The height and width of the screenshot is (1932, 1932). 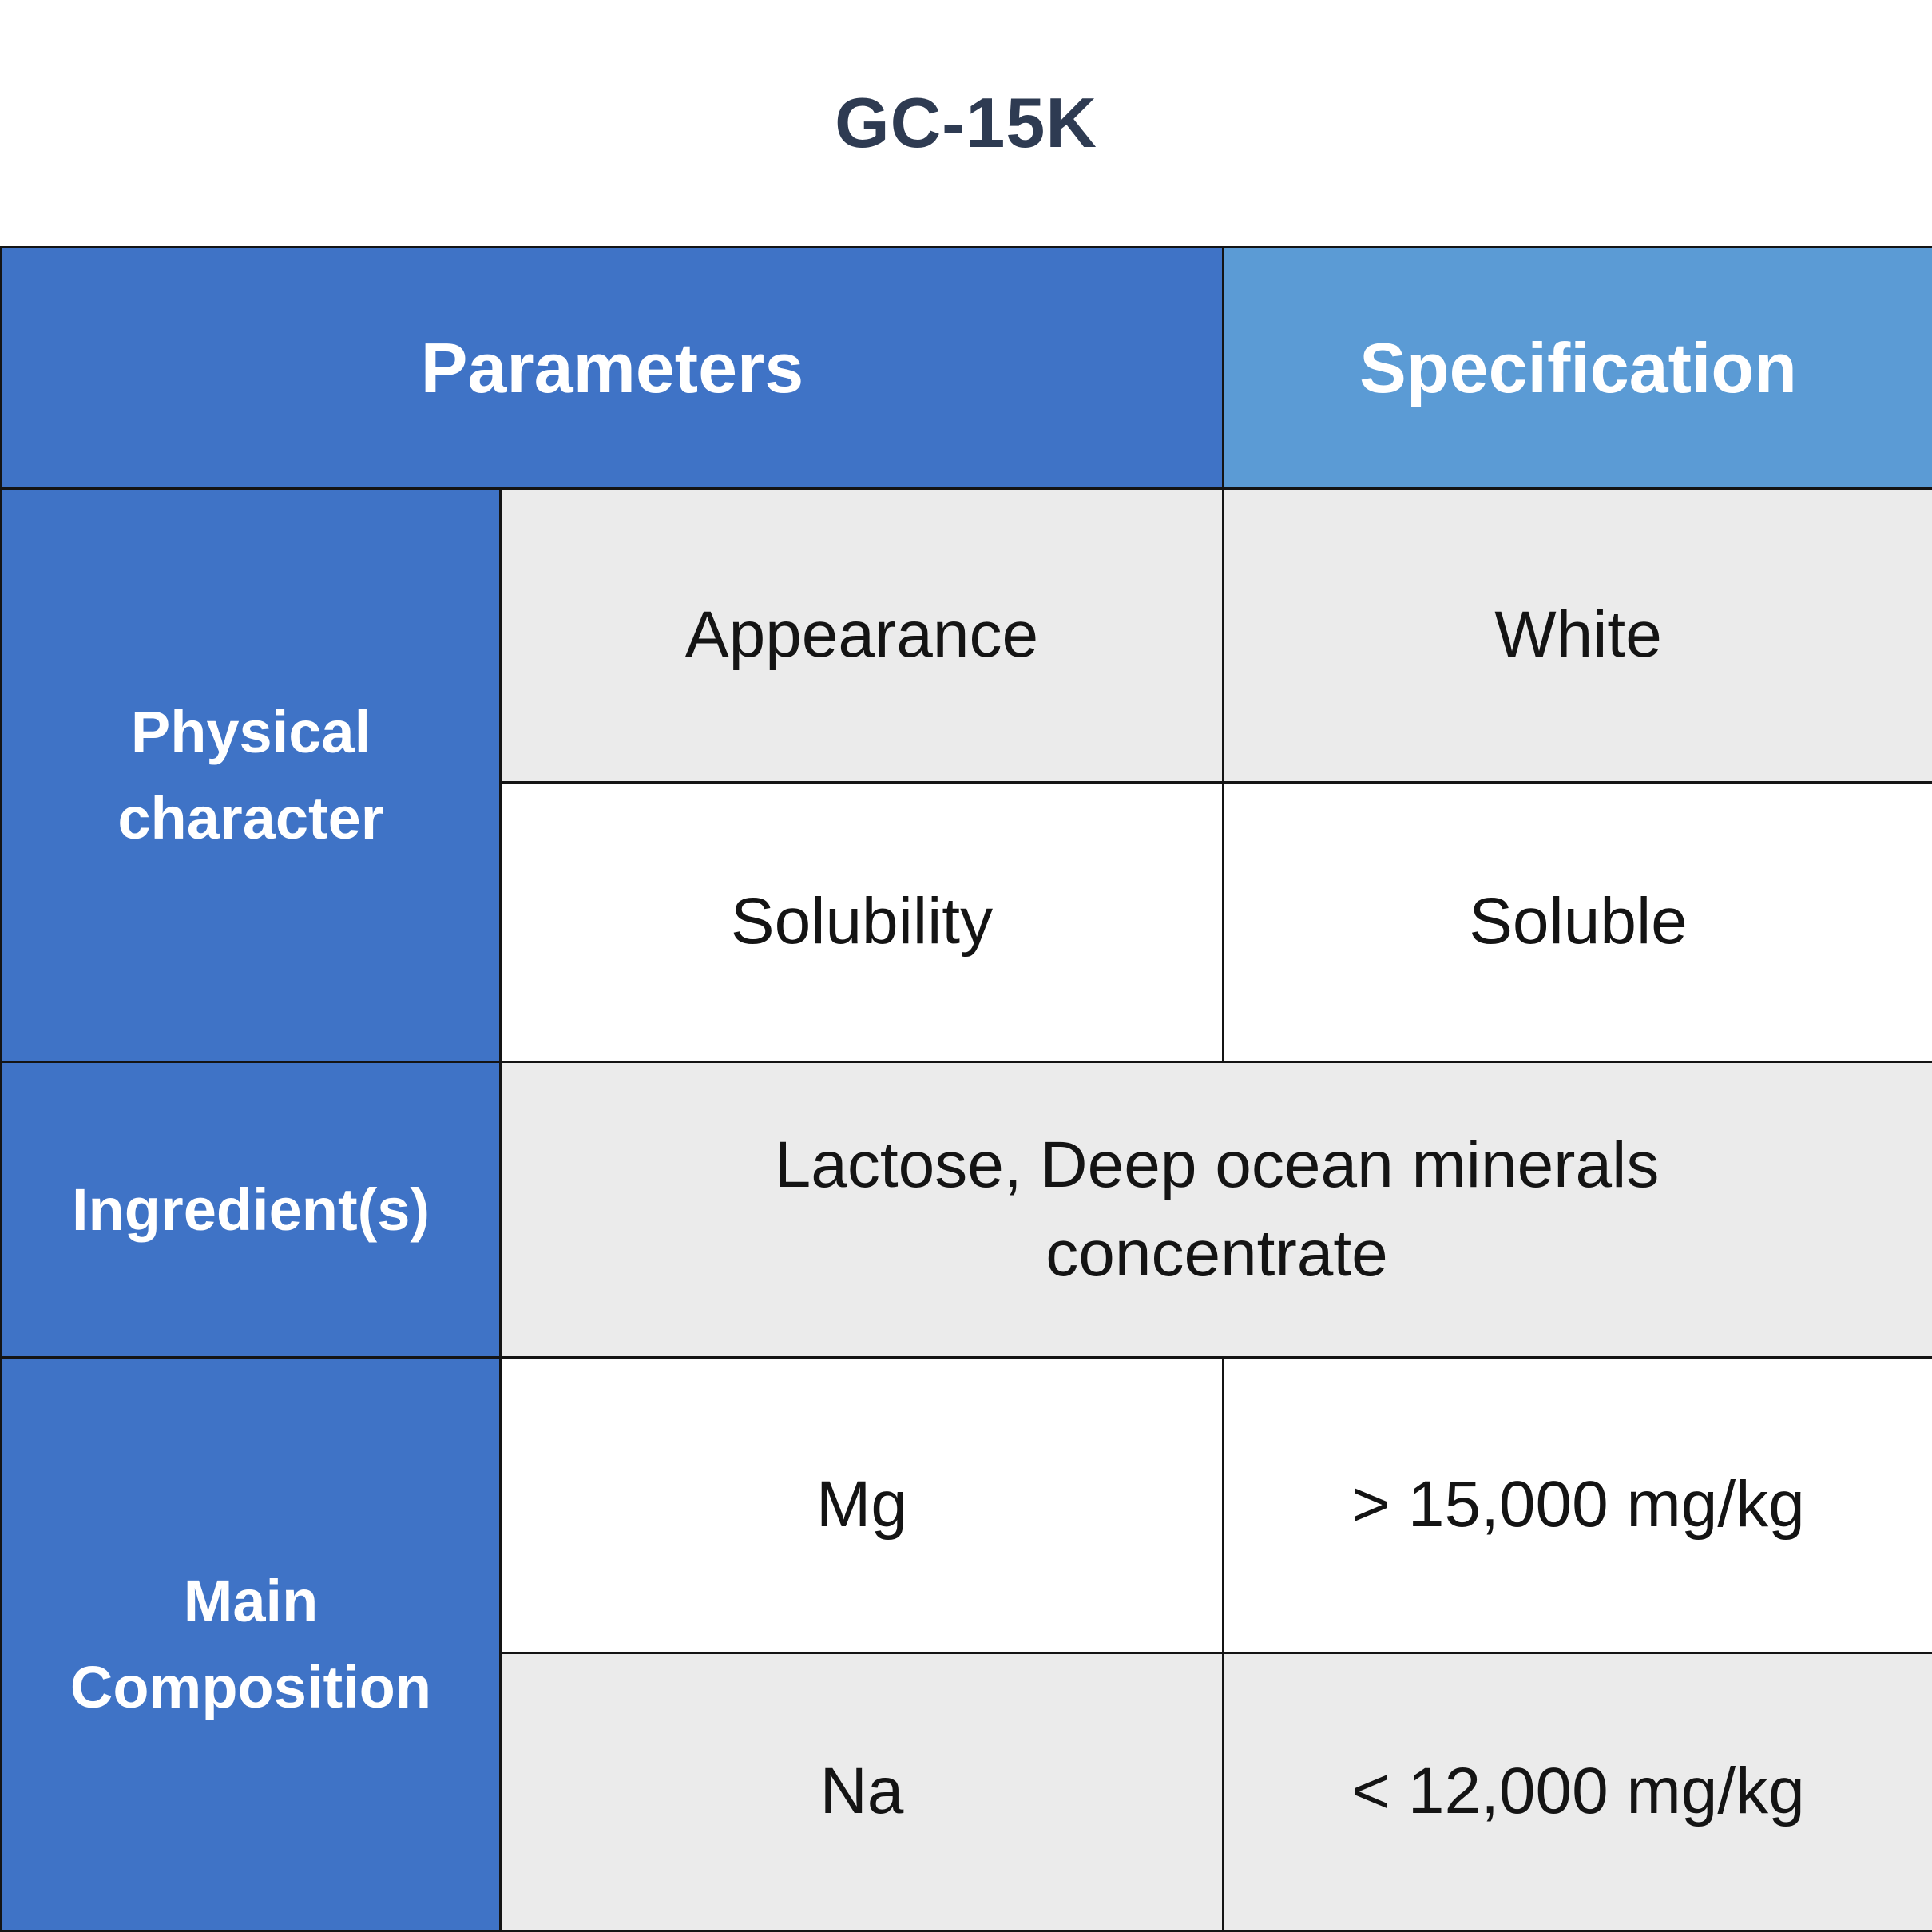 What do you see at coordinates (612, 368) in the screenshot?
I see `column-header-parameters: Parameters` at bounding box center [612, 368].